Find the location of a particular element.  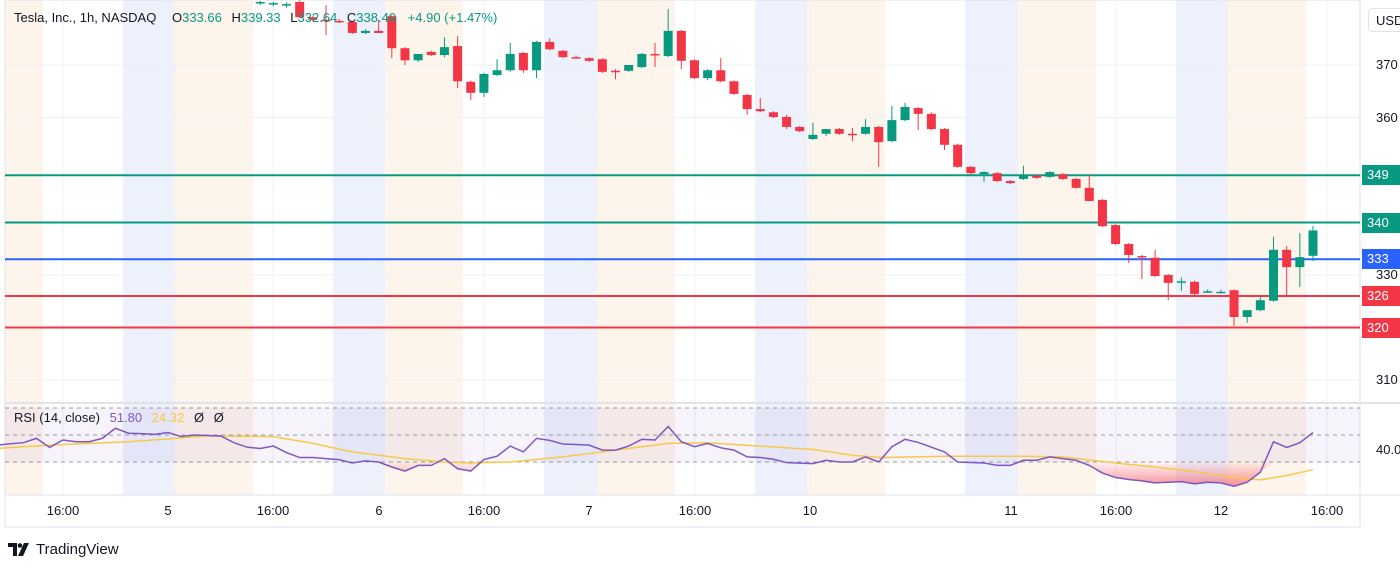

price-level-label: 320 is located at coordinates (1381, 327).